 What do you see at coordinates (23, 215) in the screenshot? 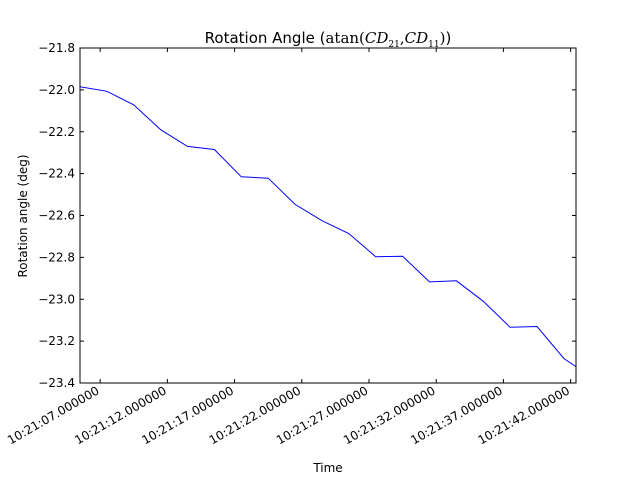
I see `y-axis-label: Rotation angle (deg)` at bounding box center [23, 215].